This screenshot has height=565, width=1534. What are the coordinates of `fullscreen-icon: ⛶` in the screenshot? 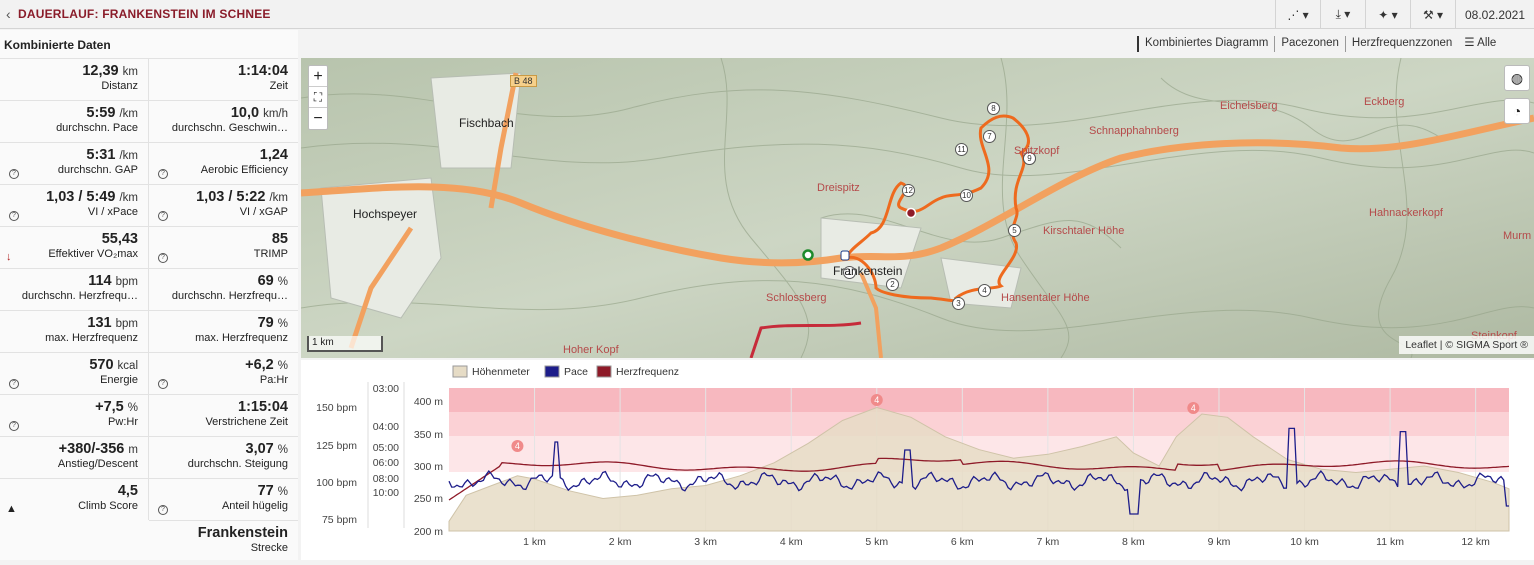 It's located at (318, 97).